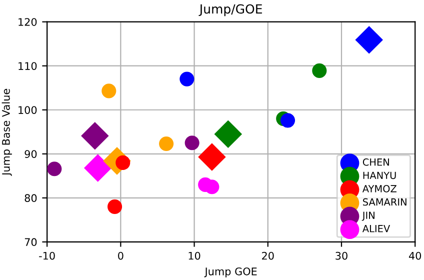  I want to click on x-tick-label: 20, so click(268, 256).